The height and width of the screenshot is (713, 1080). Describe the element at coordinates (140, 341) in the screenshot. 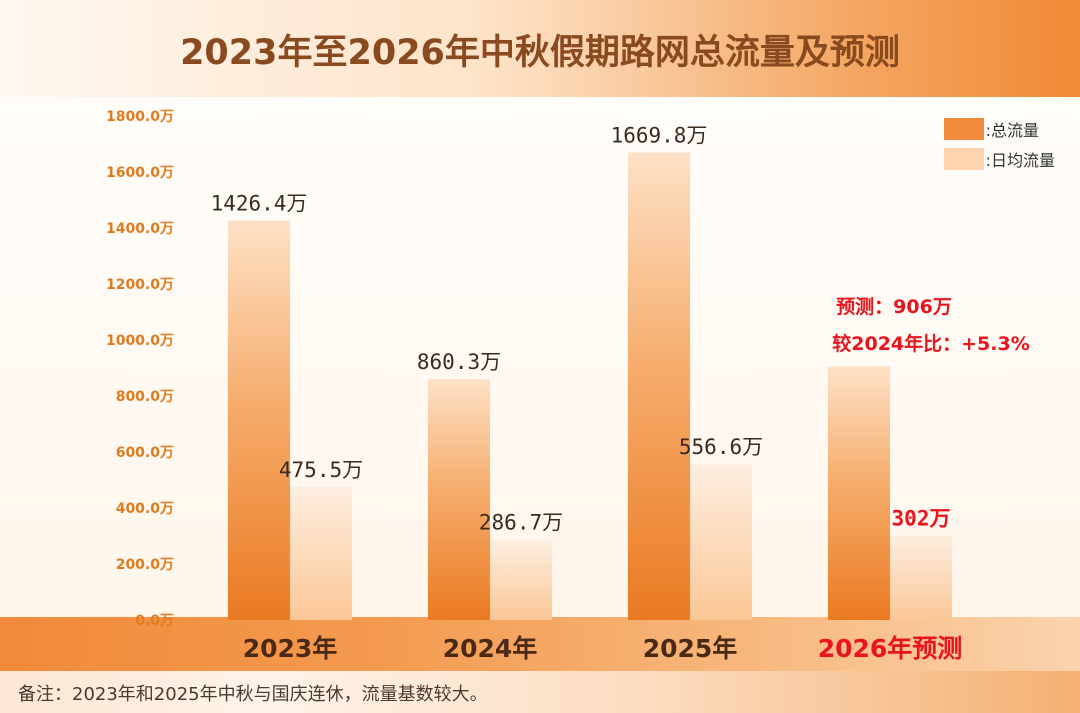

I see `y-tick-label: 1000.0万` at that location.